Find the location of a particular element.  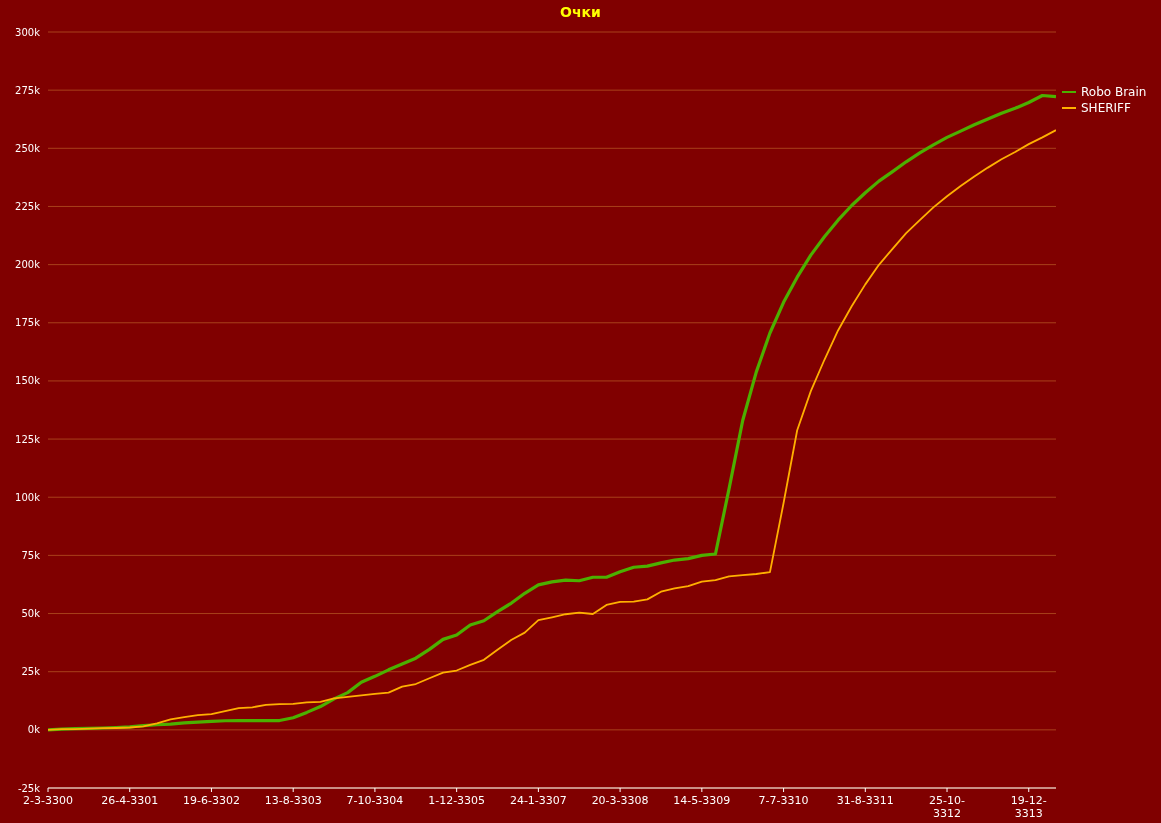

x-tick-label: 14-5-3309 is located at coordinates (702, 800).